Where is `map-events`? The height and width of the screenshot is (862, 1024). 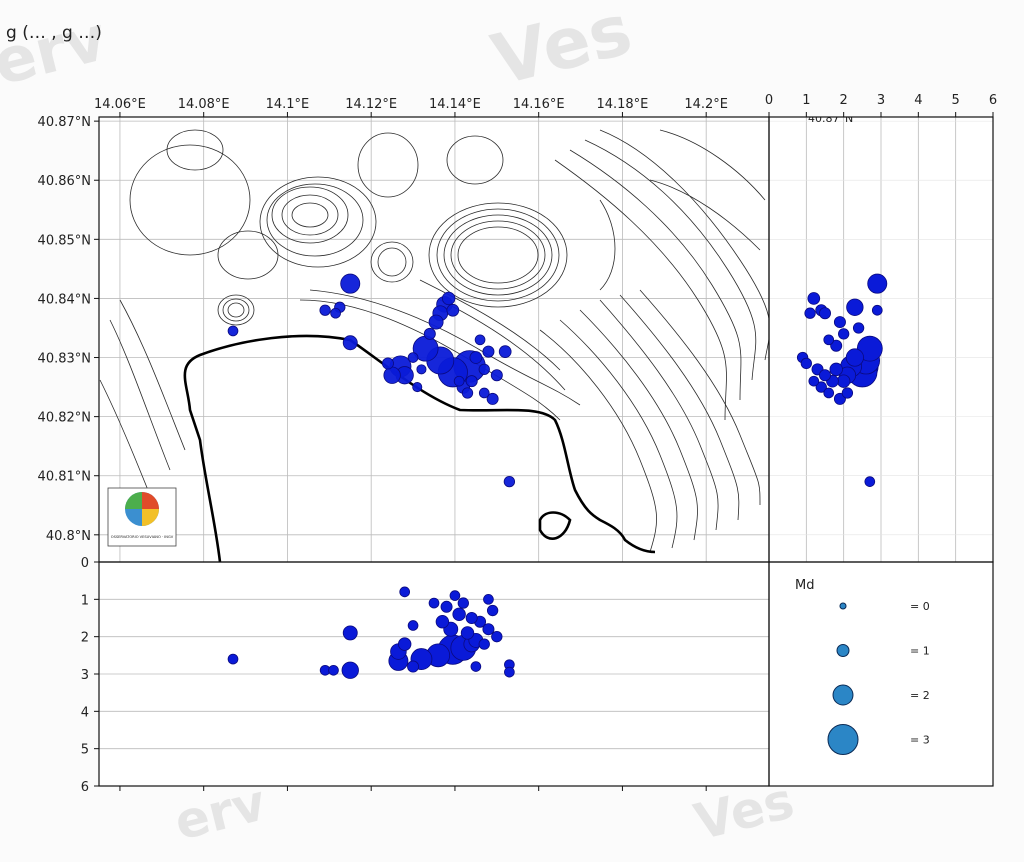
map-events is located at coordinates (371, 380).